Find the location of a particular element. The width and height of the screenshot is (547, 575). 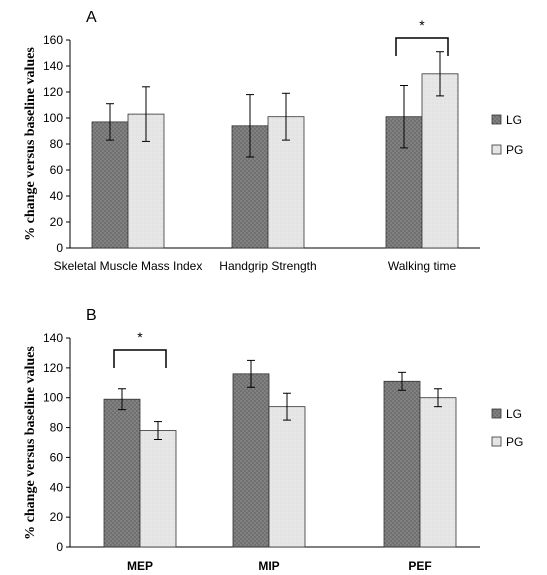

x-category-label: PEF is located at coordinates (419, 566).